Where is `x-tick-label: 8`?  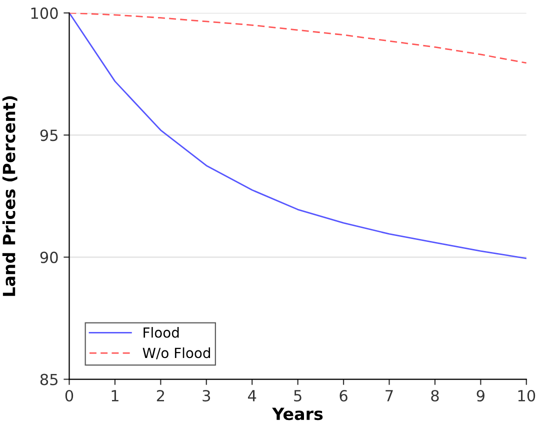 x-tick-label: 8 is located at coordinates (435, 396).